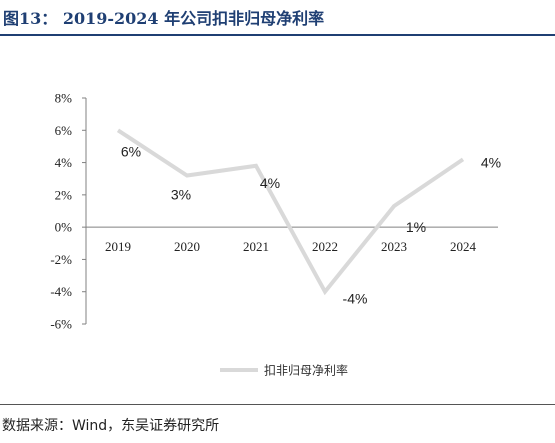  I want to click on y-tick-label: 6%, so click(64, 130).